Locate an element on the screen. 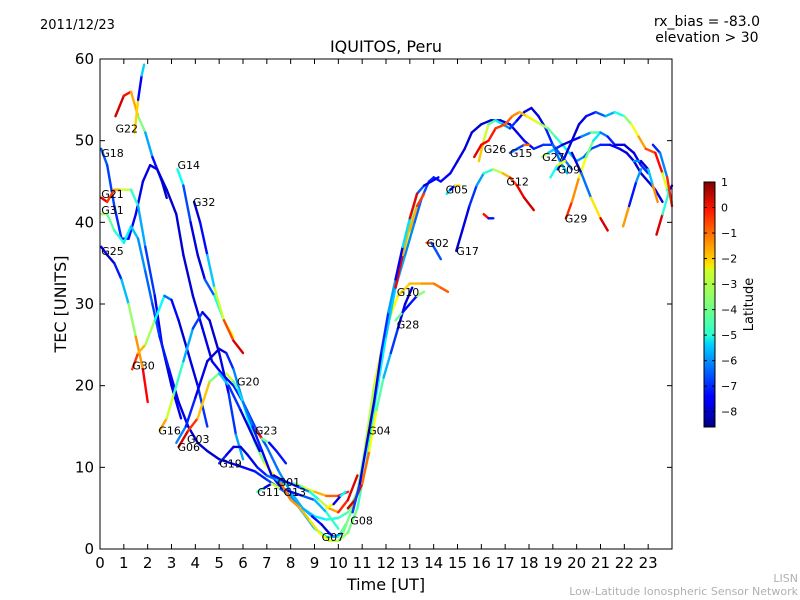  x-tick-label: 5 is located at coordinates (219, 563).